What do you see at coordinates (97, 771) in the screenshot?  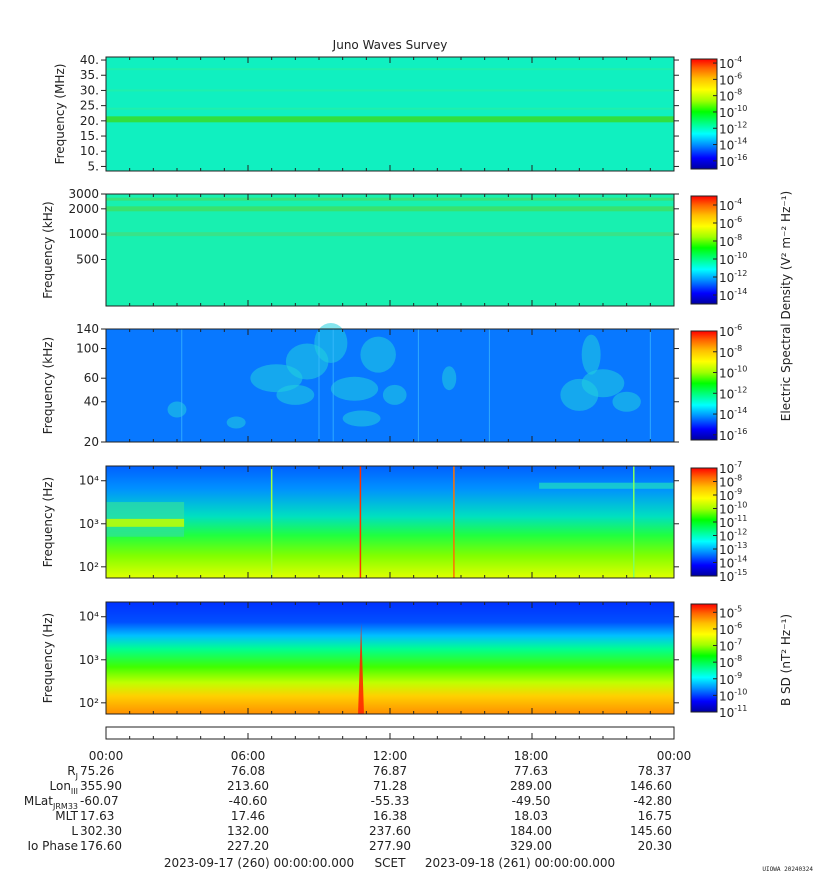 I see `ephemeris-value: 75.26` at bounding box center [97, 771].